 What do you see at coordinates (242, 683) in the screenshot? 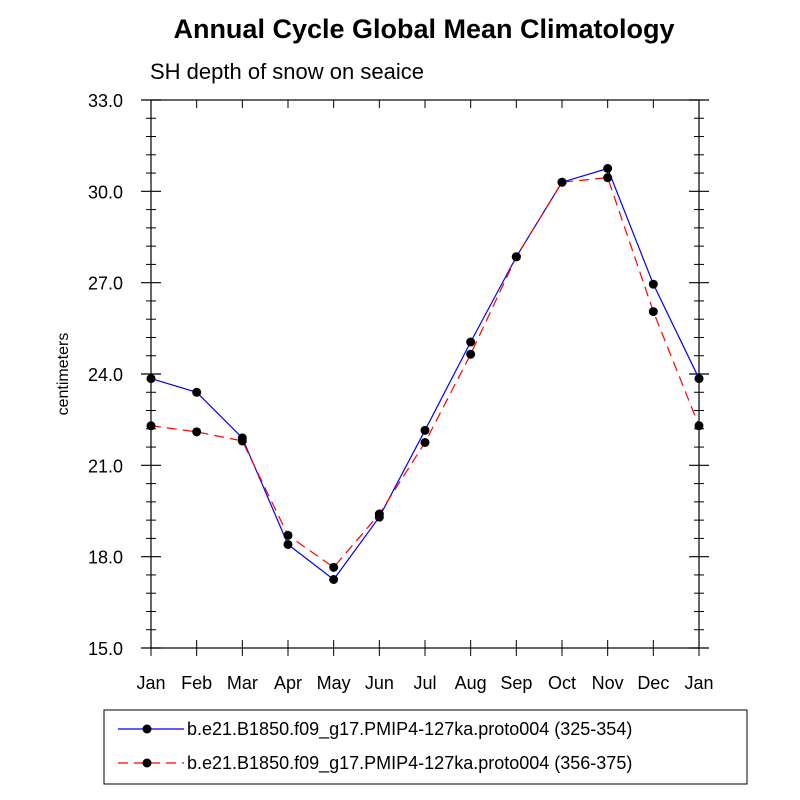
I see `x-tick-label: Mar` at bounding box center [242, 683].